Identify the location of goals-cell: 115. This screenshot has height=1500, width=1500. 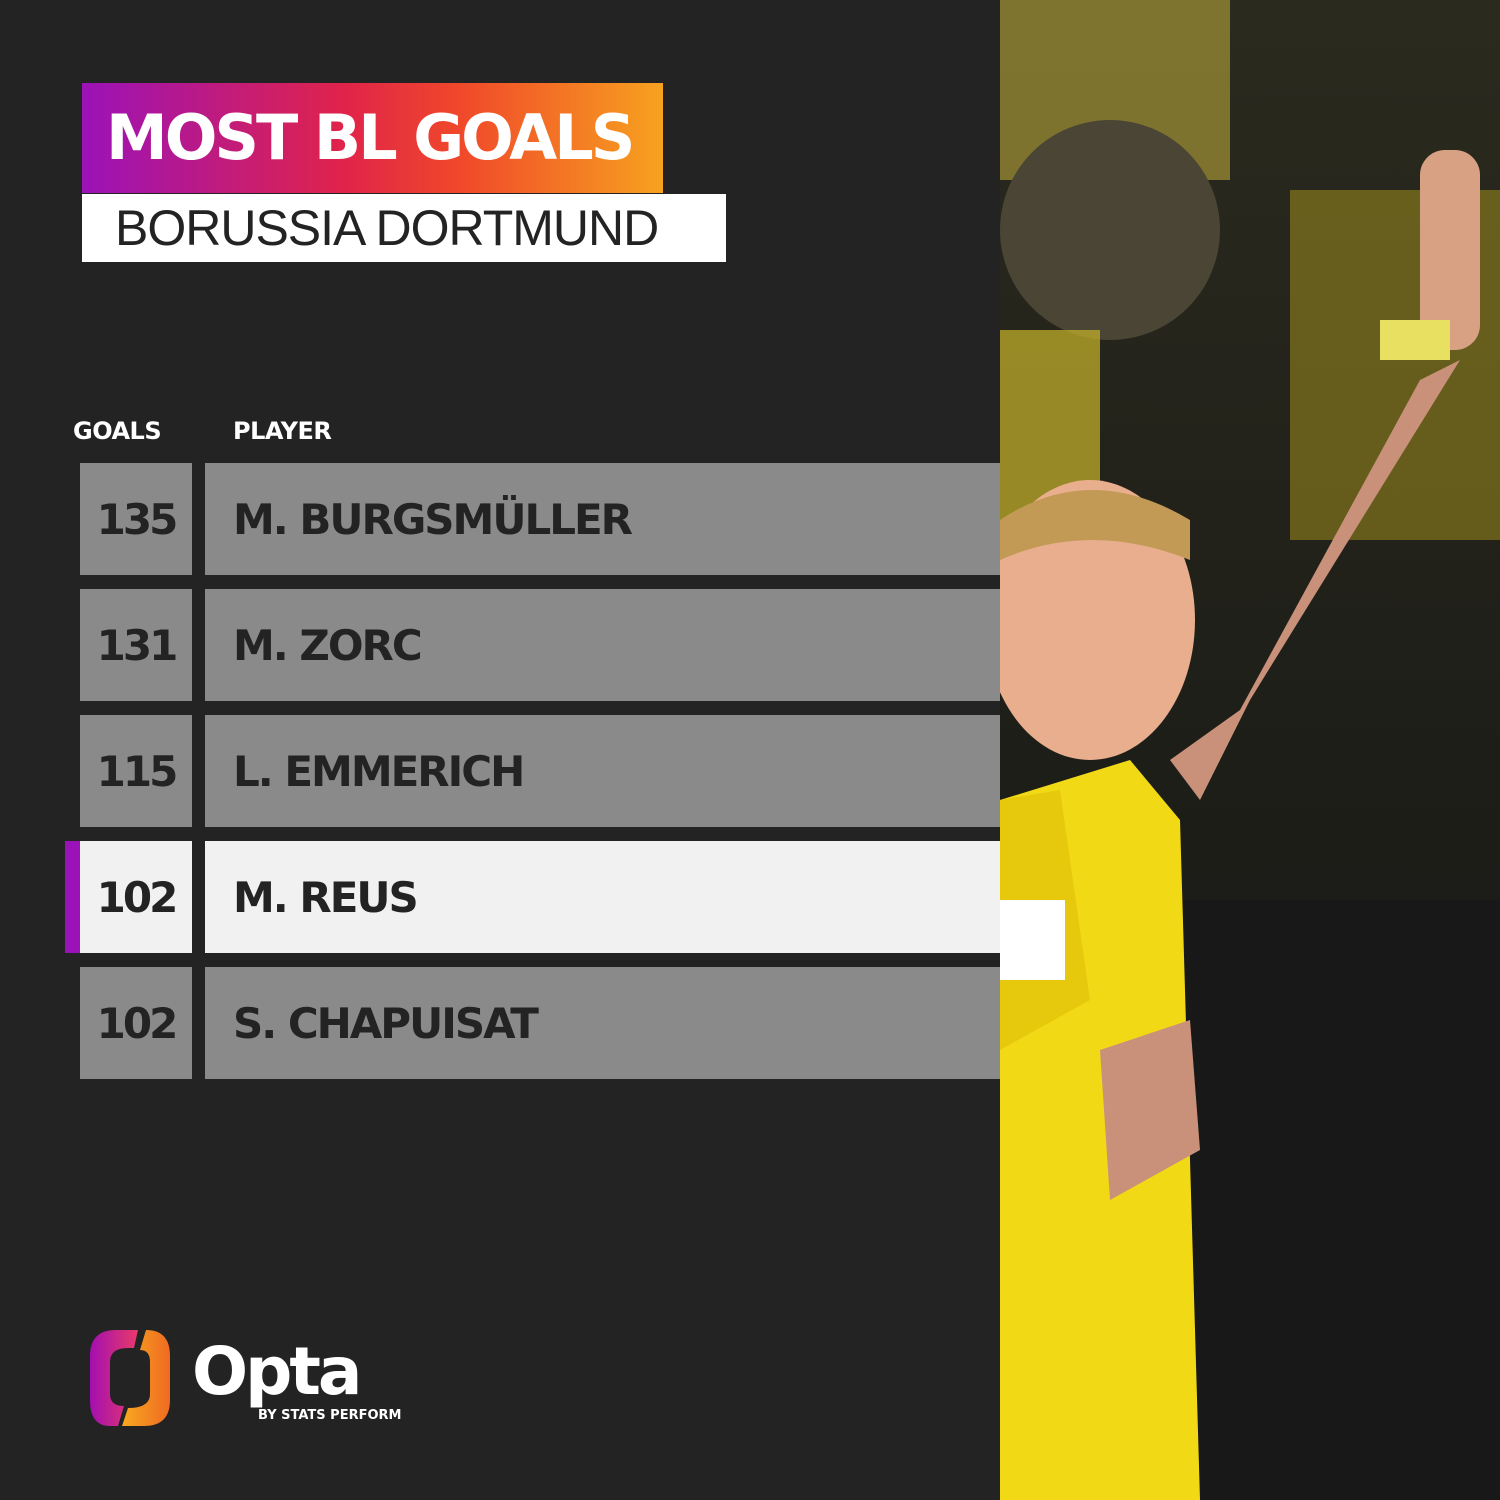
(136, 771).